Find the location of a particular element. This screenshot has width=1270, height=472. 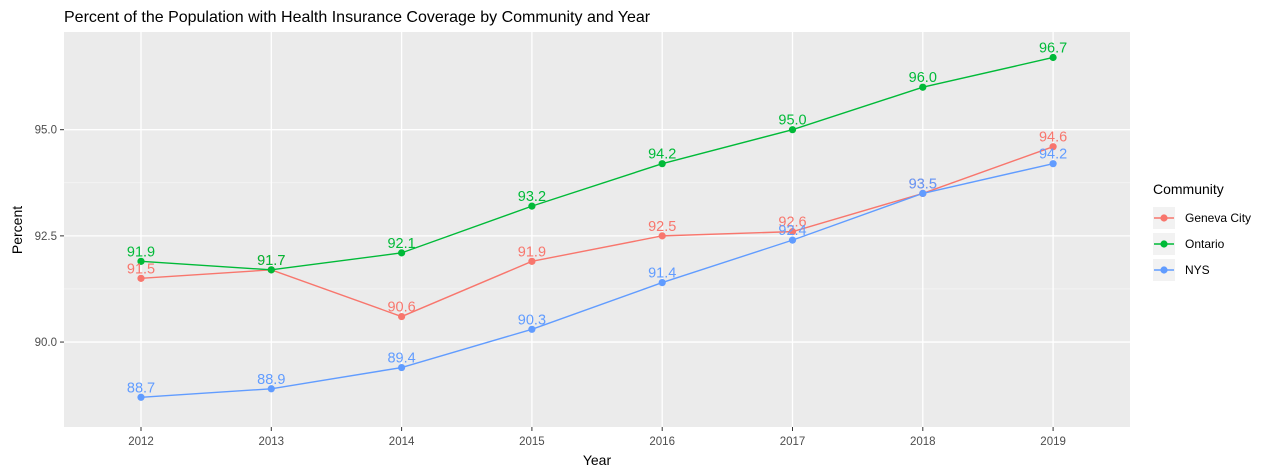

x-tick-label: 2012 is located at coordinates (141, 442).